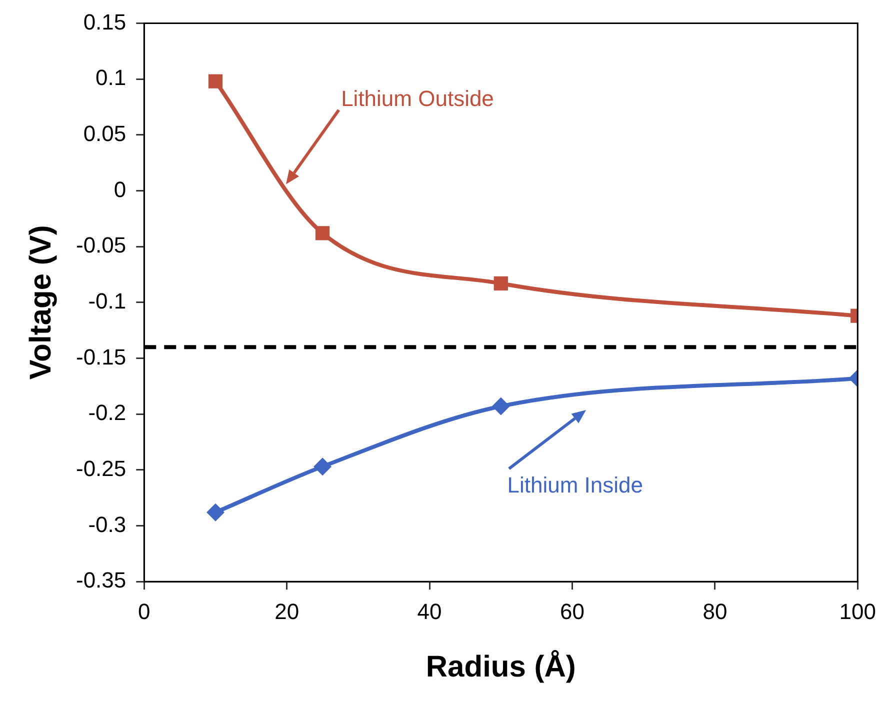 Image resolution: width=886 pixels, height=702 pixels. What do you see at coordinates (107, 301) in the screenshot?
I see `y-tick-label: -0.1` at bounding box center [107, 301].